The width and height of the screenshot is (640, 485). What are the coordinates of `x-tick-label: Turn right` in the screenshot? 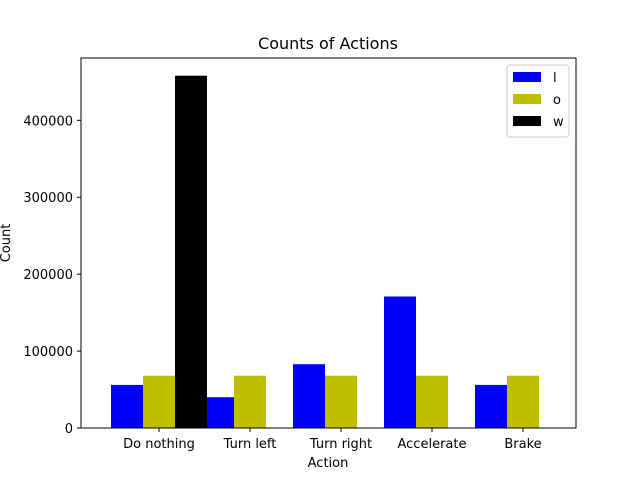 It's located at (340, 444).